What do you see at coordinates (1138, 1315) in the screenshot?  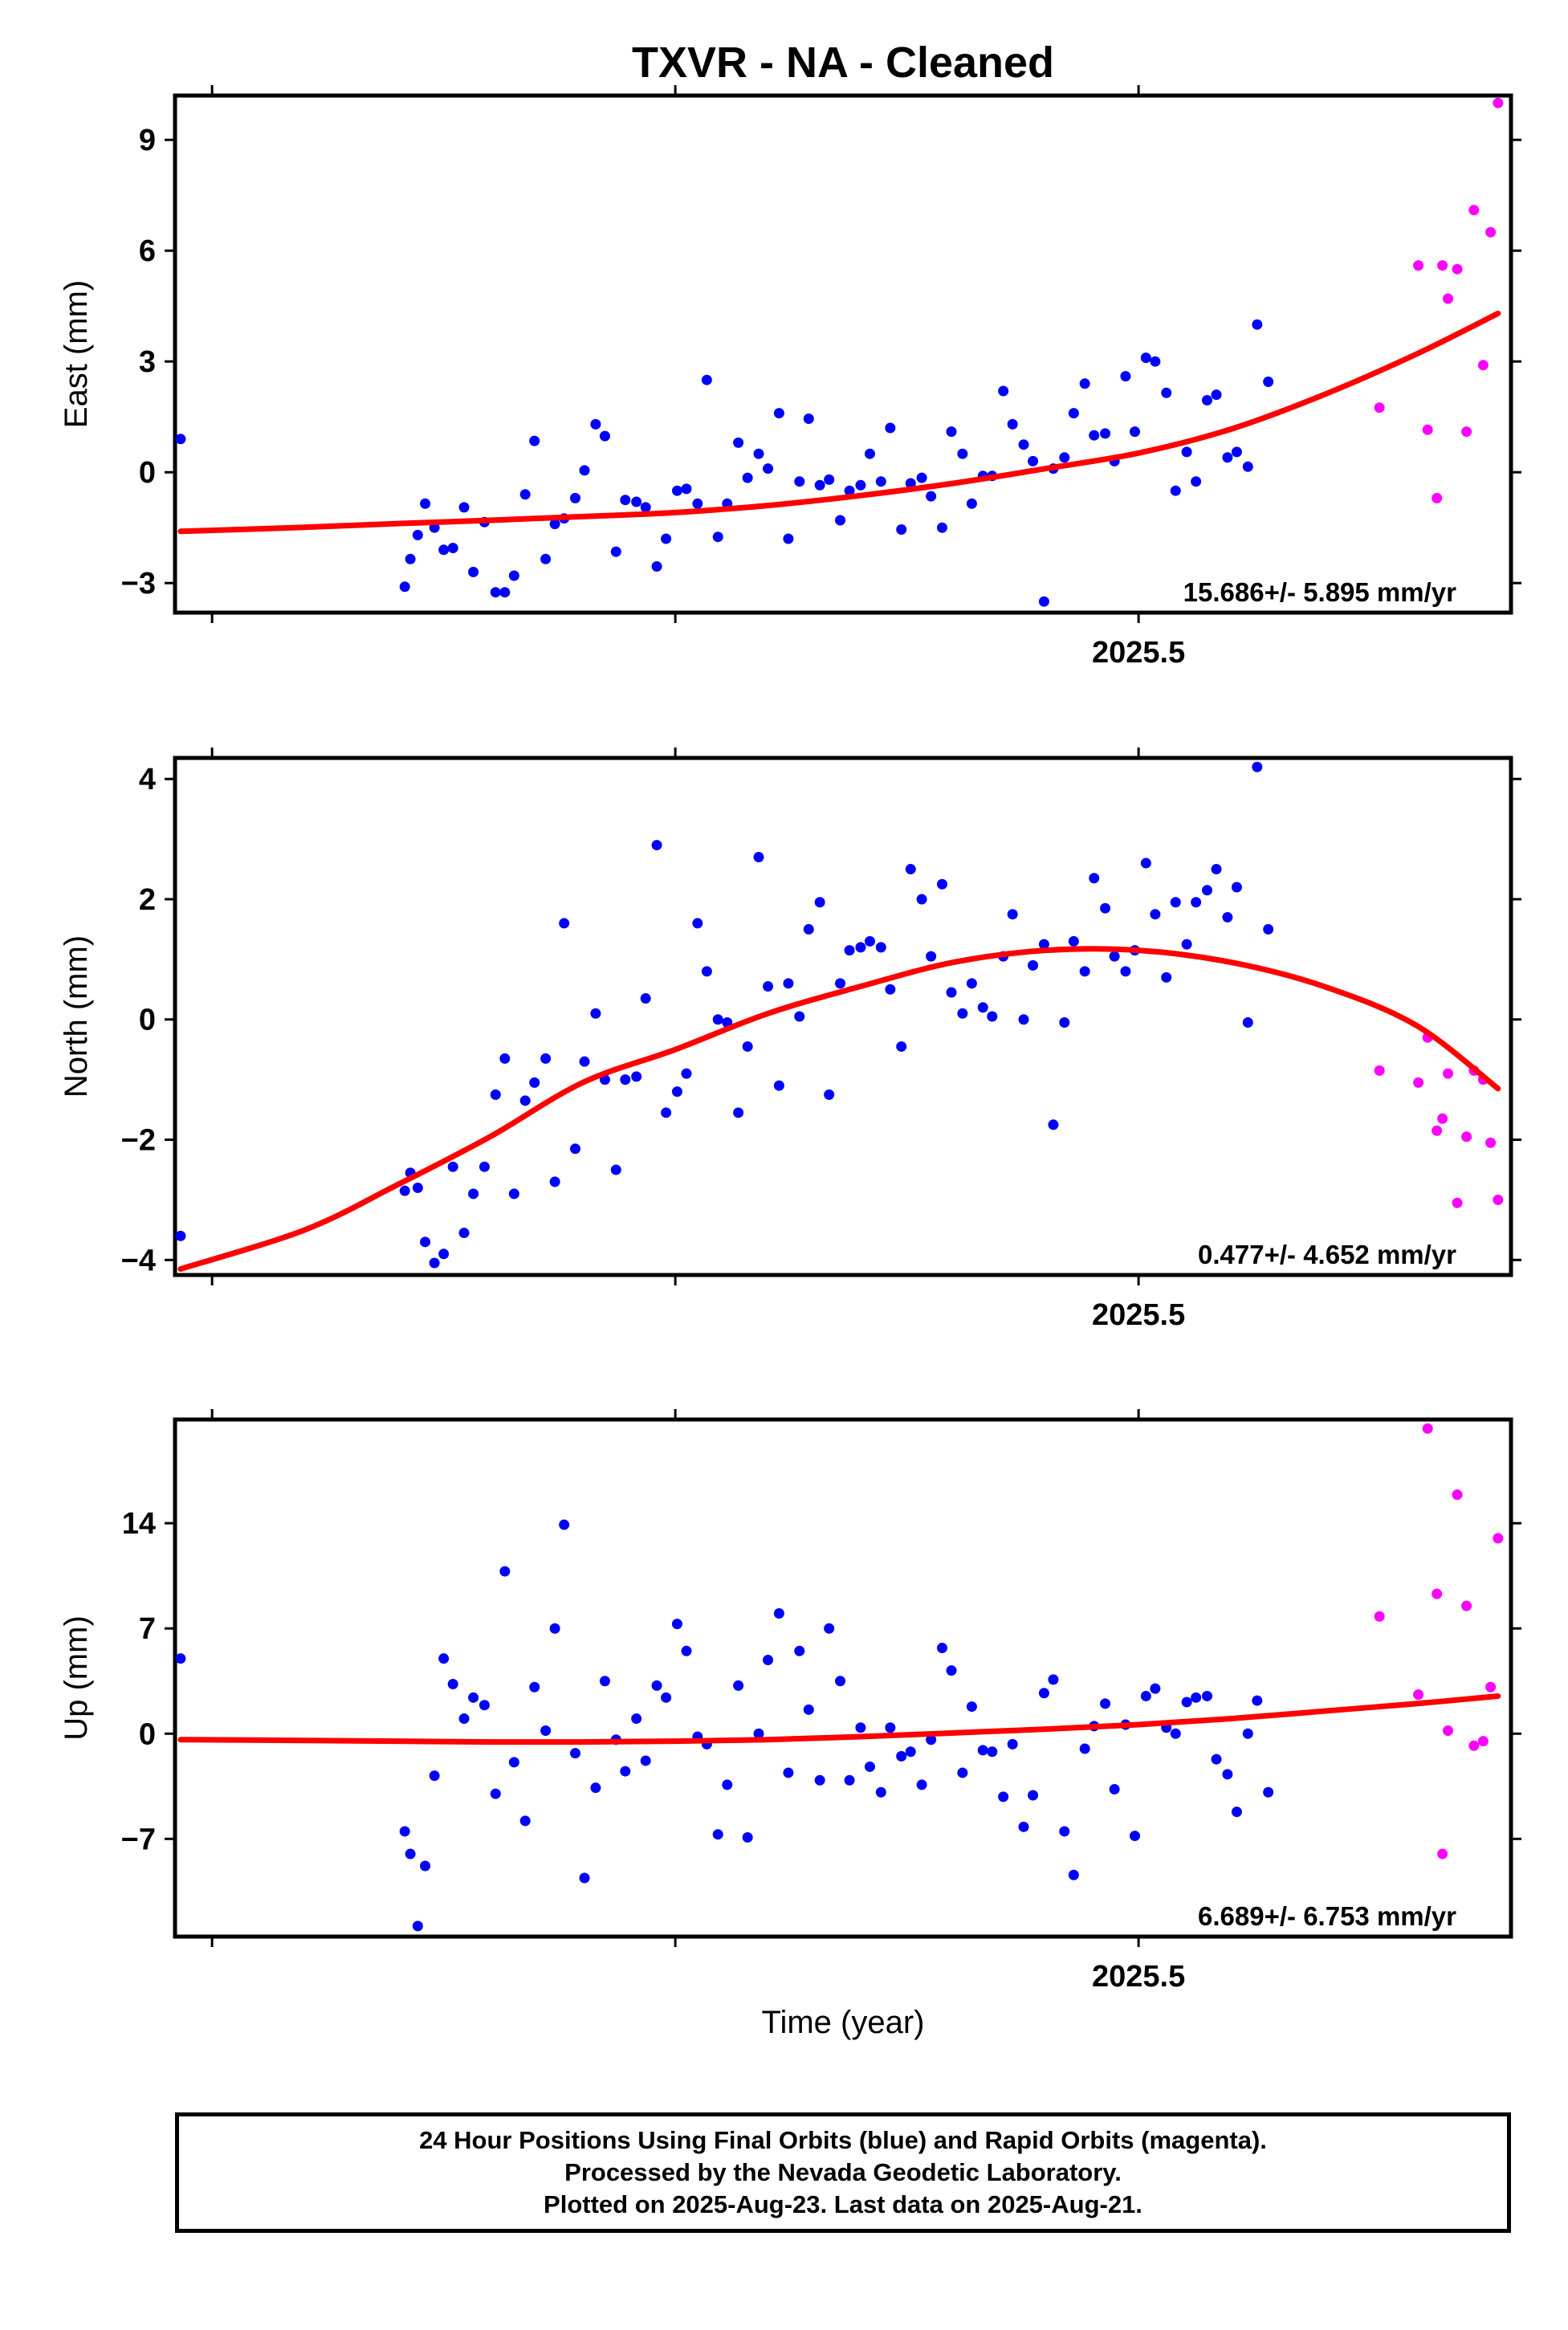 I see `north-xtick-label: 2025.5` at bounding box center [1138, 1315].